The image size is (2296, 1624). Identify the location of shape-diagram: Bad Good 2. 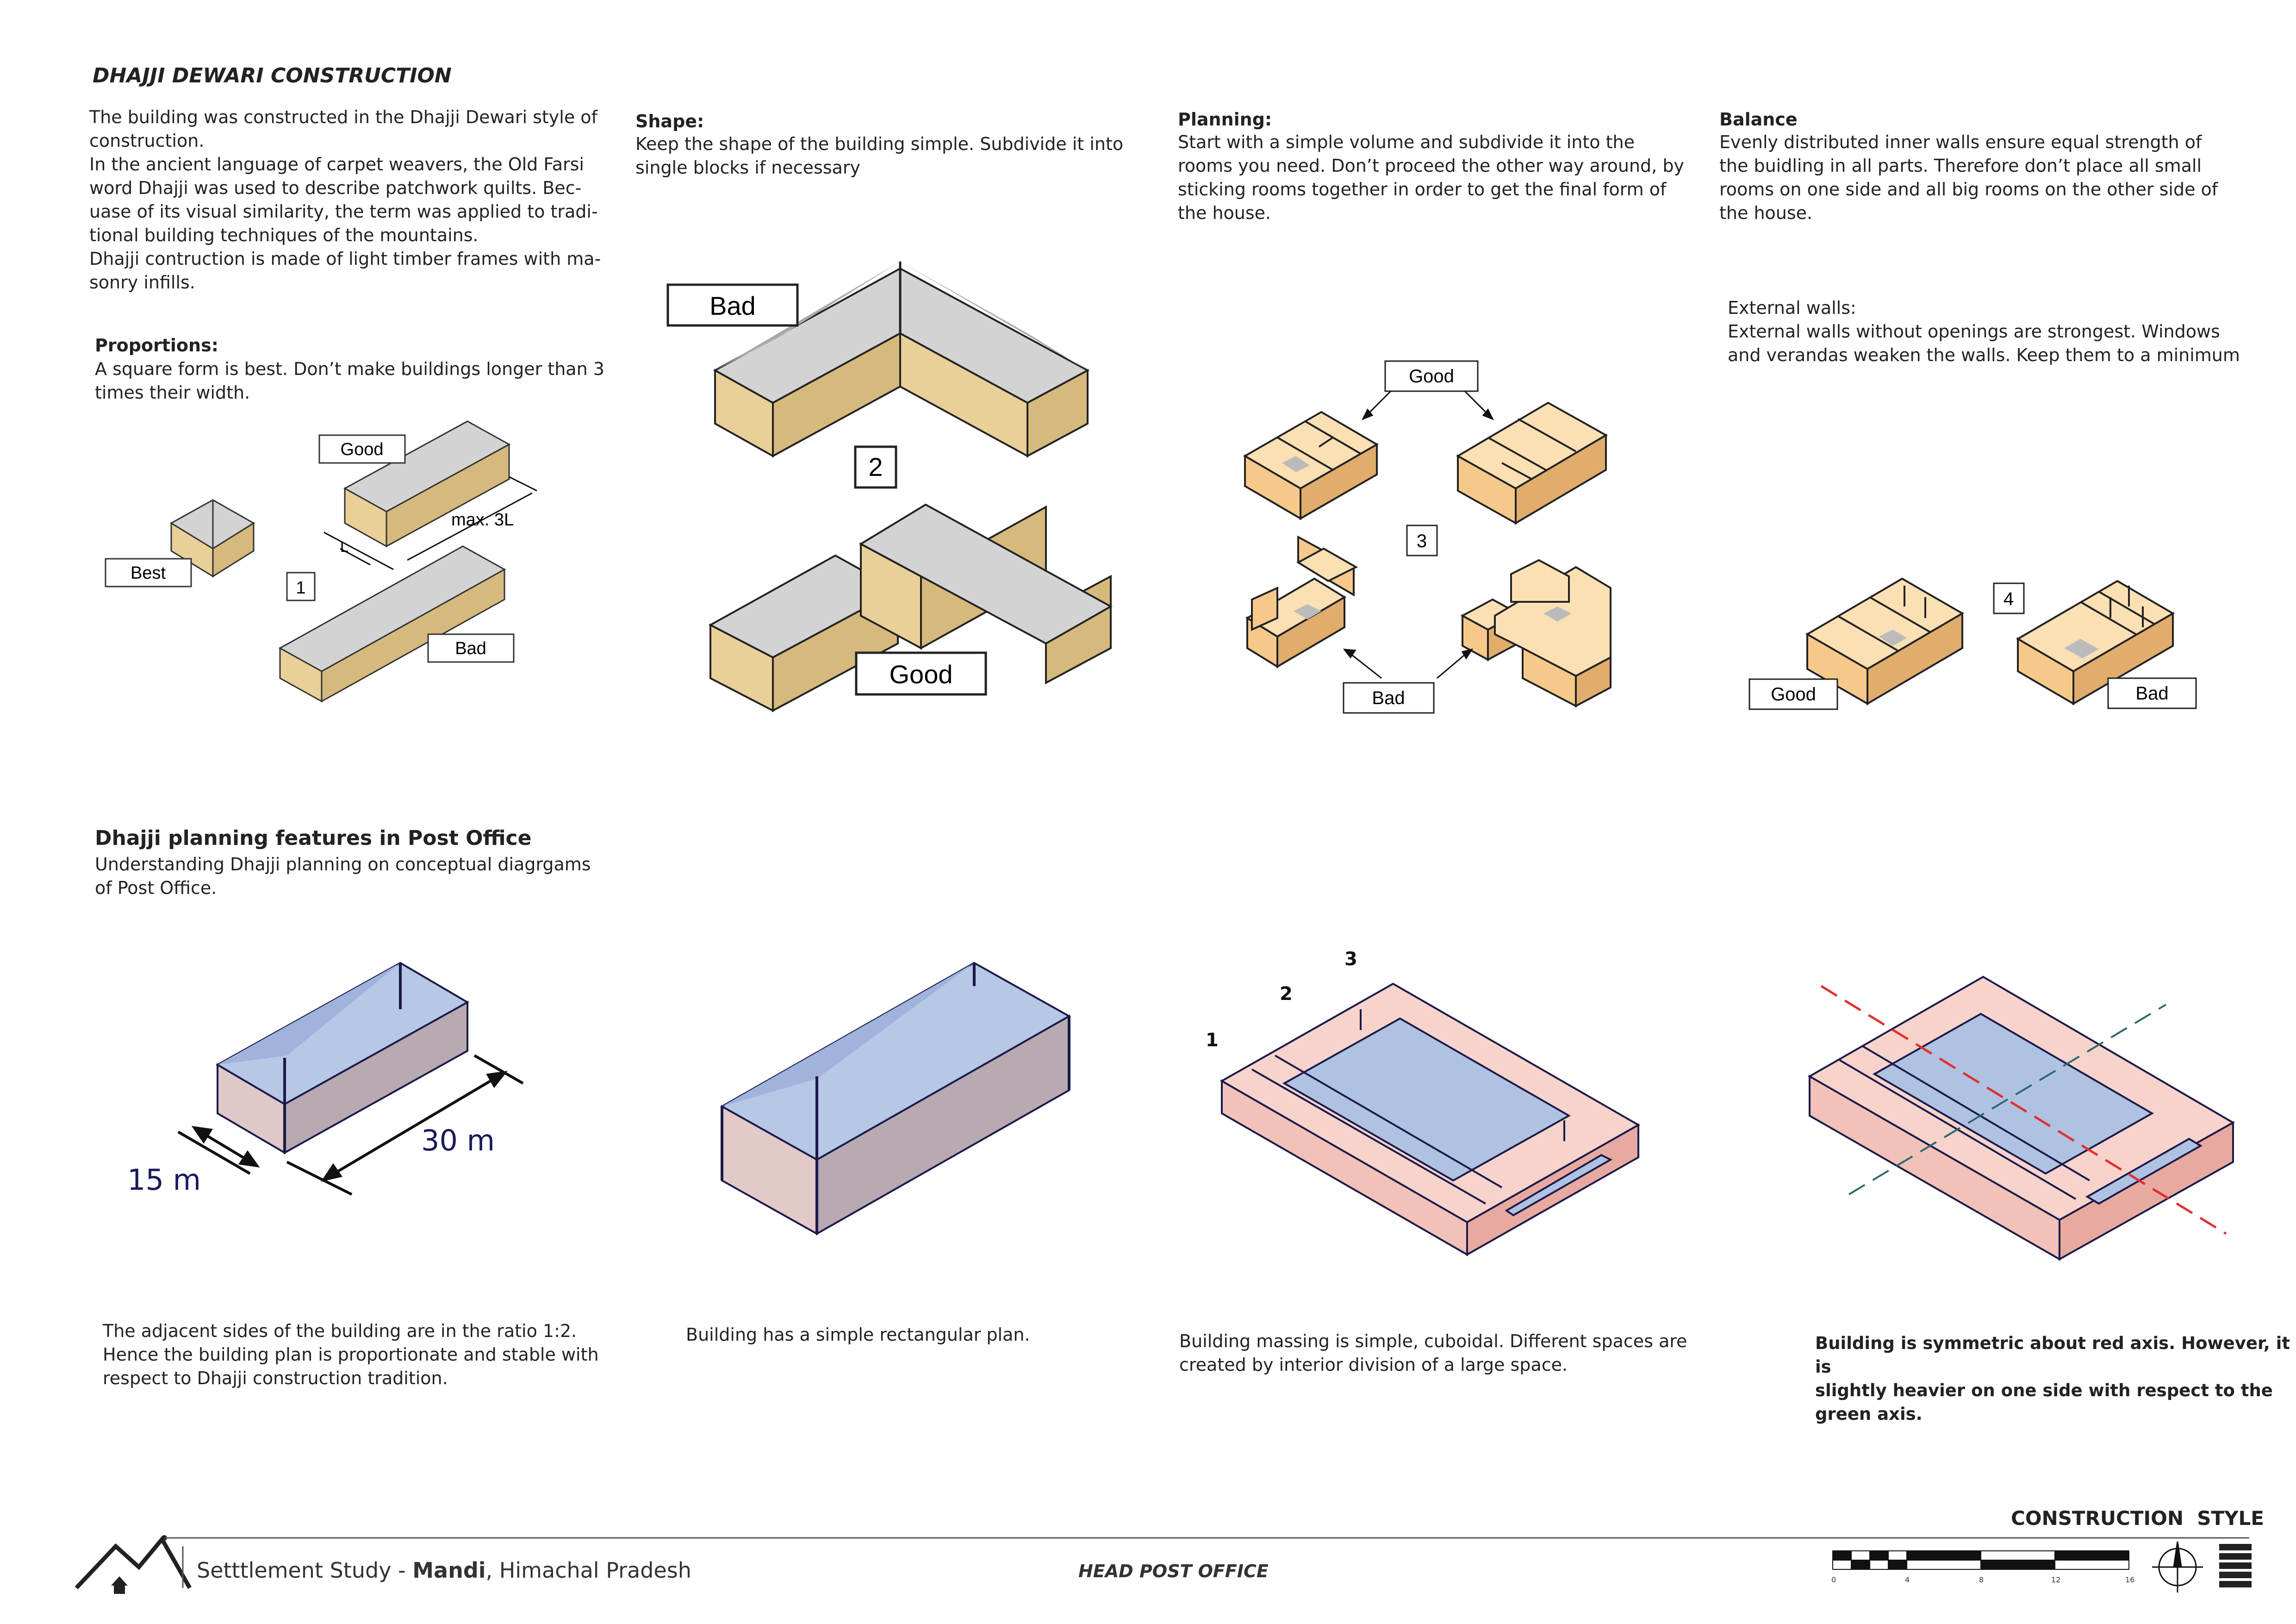
(889, 487).